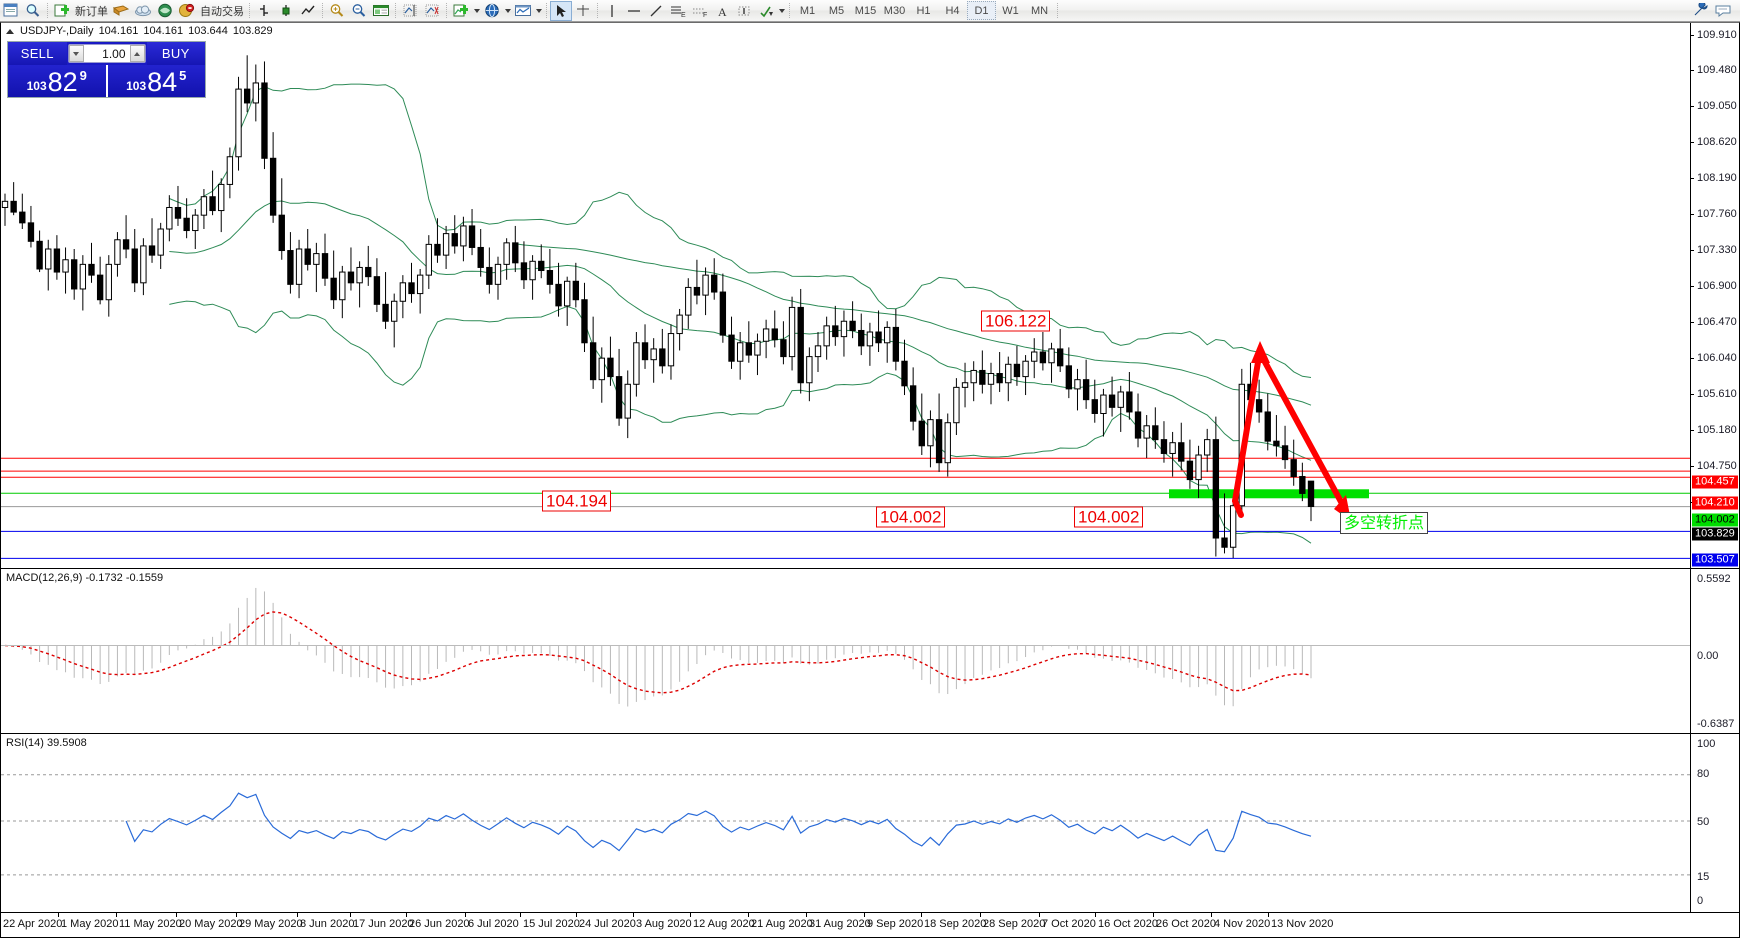  What do you see at coordinates (952, 10) in the screenshot?
I see `timeframe-h4: H4` at bounding box center [952, 10].